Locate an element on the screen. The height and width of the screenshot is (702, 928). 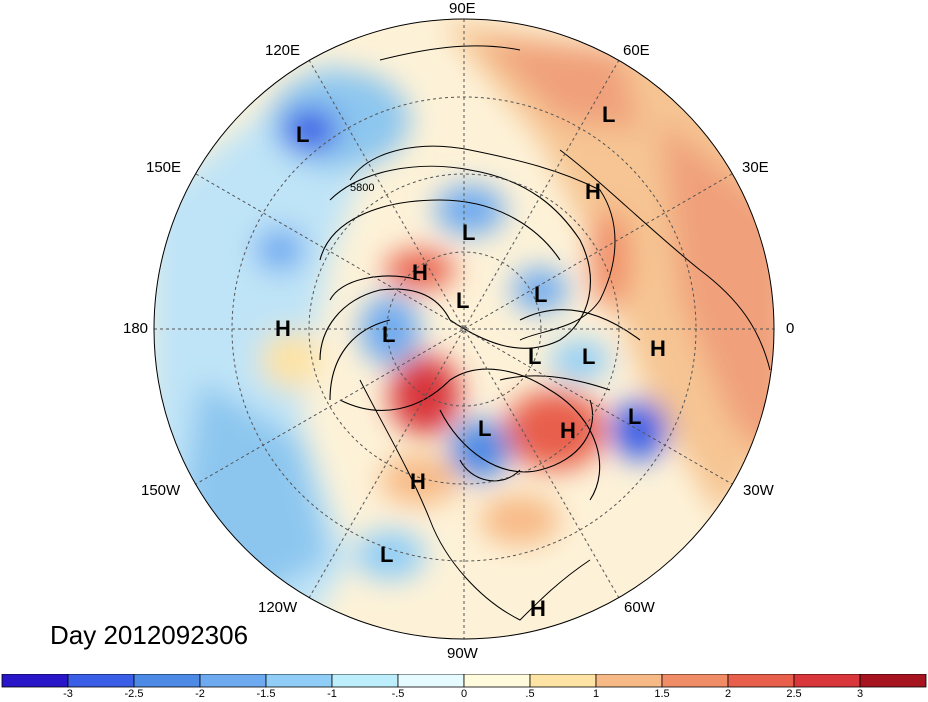
colorbar-tick-label: -1 is located at coordinates (332, 694).